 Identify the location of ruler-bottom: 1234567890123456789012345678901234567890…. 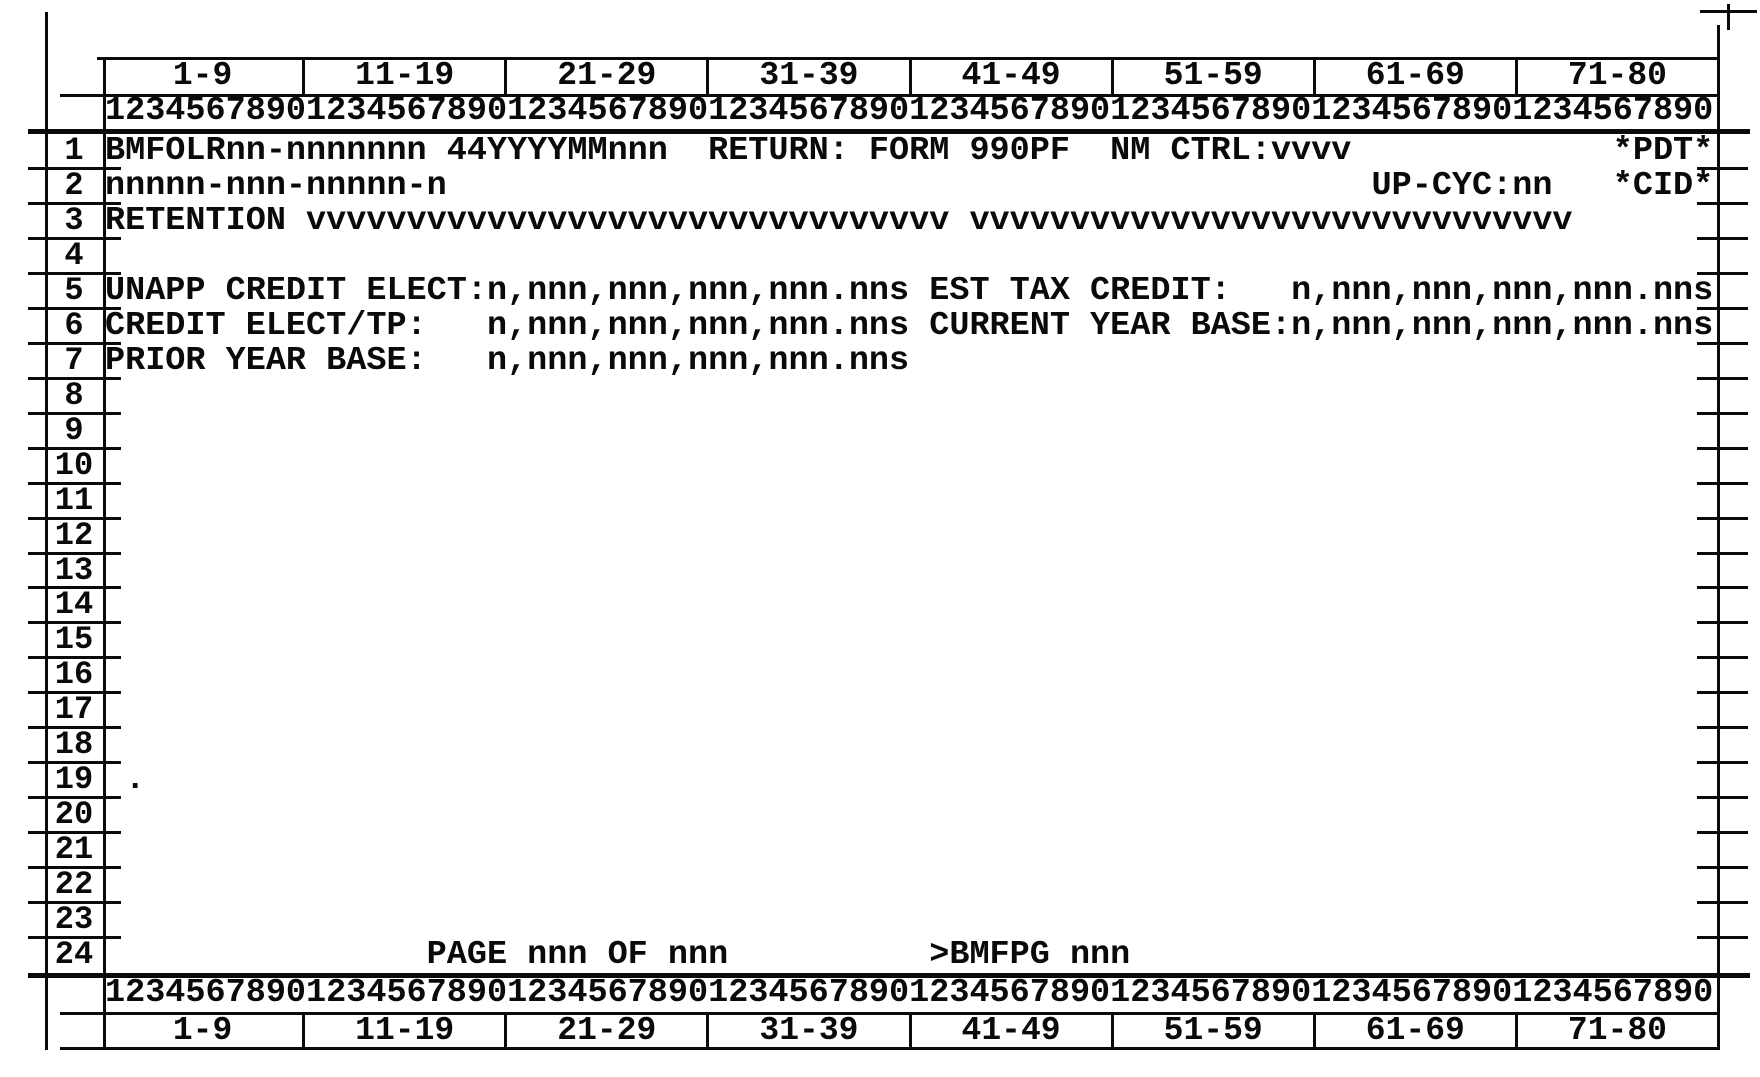
(909, 993).